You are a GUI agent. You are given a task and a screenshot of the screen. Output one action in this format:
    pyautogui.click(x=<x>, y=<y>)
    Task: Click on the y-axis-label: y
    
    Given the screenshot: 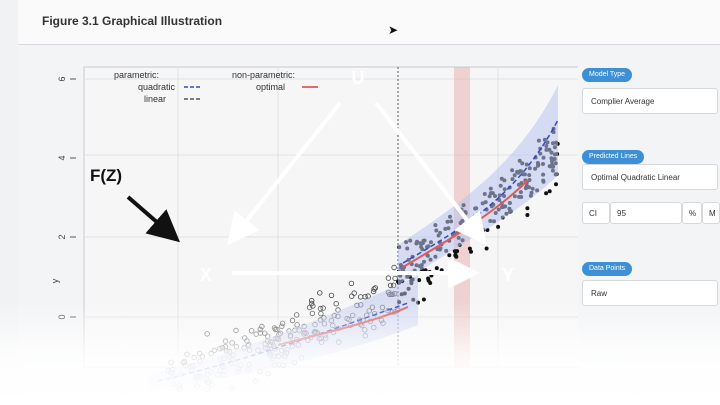 What is the action you would take?
    pyautogui.click(x=55, y=280)
    